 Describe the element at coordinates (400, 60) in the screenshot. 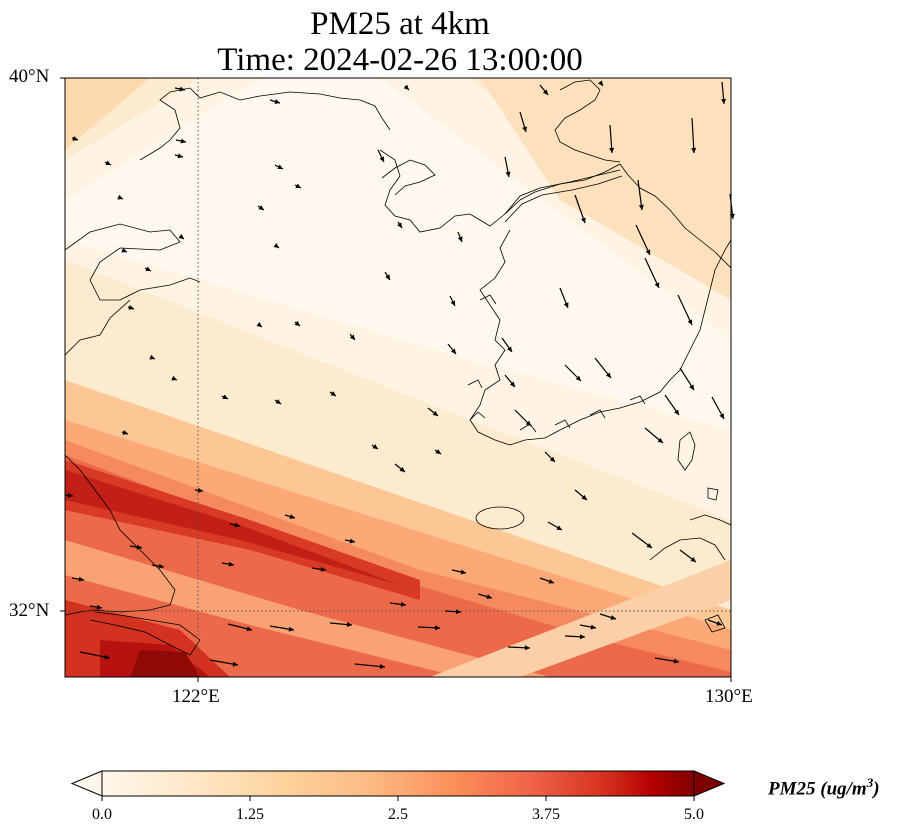

I see `map-title-line2: Time: 2024-02-26 13:00:00` at that location.